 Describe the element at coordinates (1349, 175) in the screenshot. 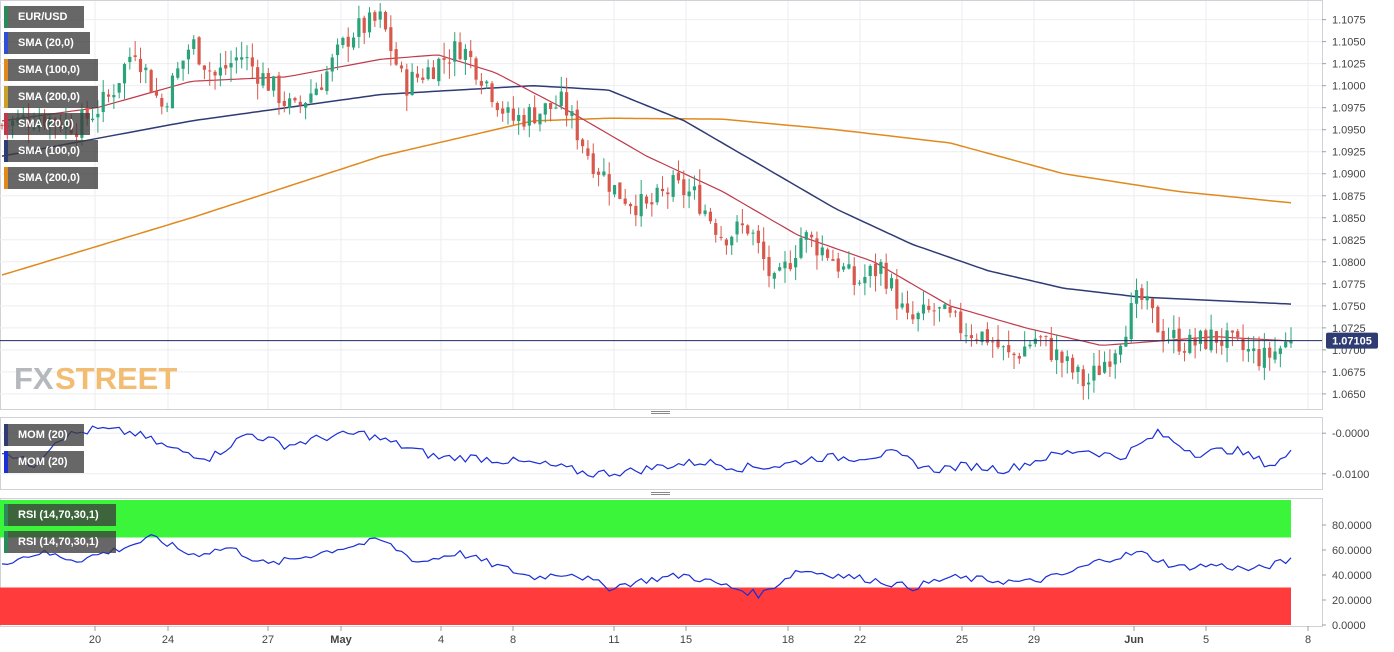

I see `price-tick-label: 1.0900` at that location.